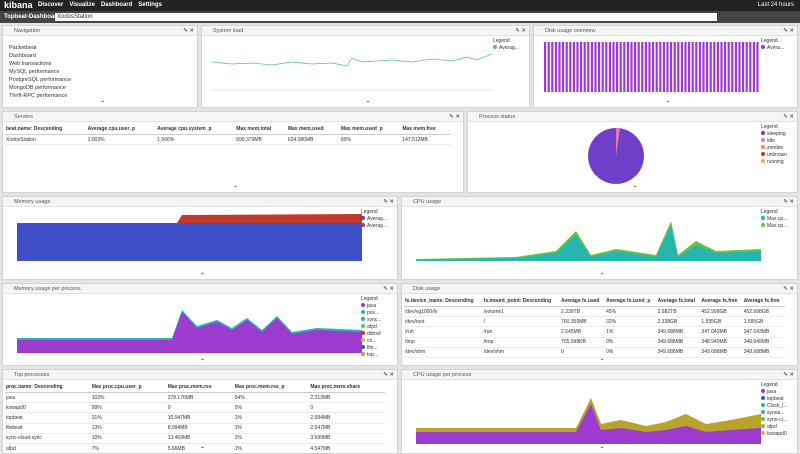  Describe the element at coordinates (347, 387) in the screenshot. I see `column-header: Max proc.mem.share` at that location.